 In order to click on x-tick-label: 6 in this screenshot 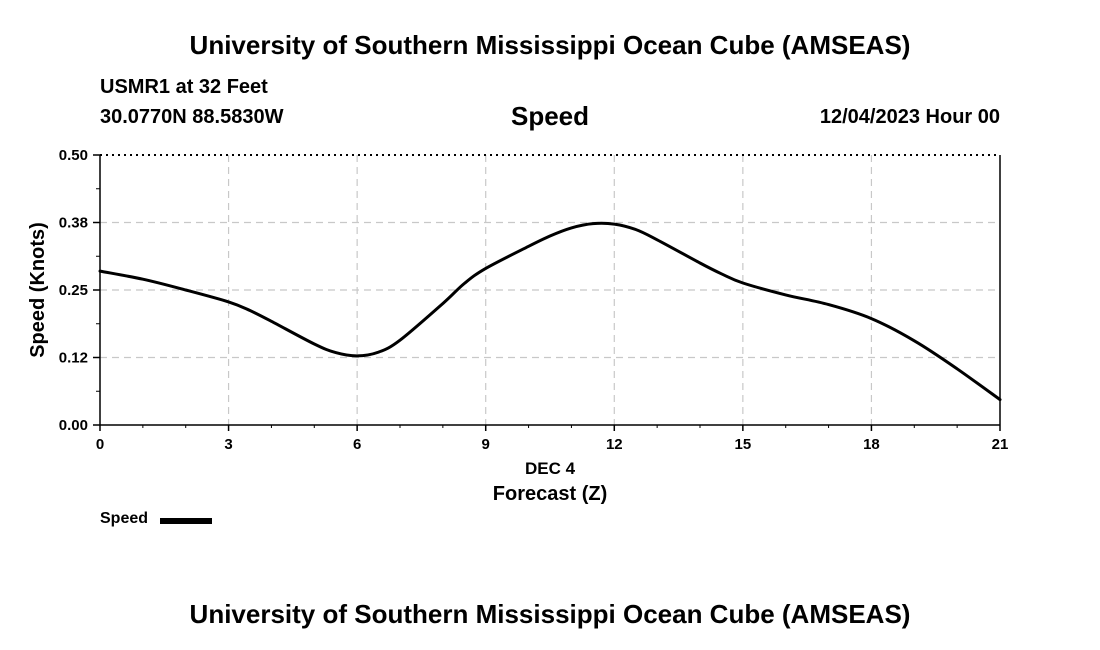, I will do `click(357, 444)`.